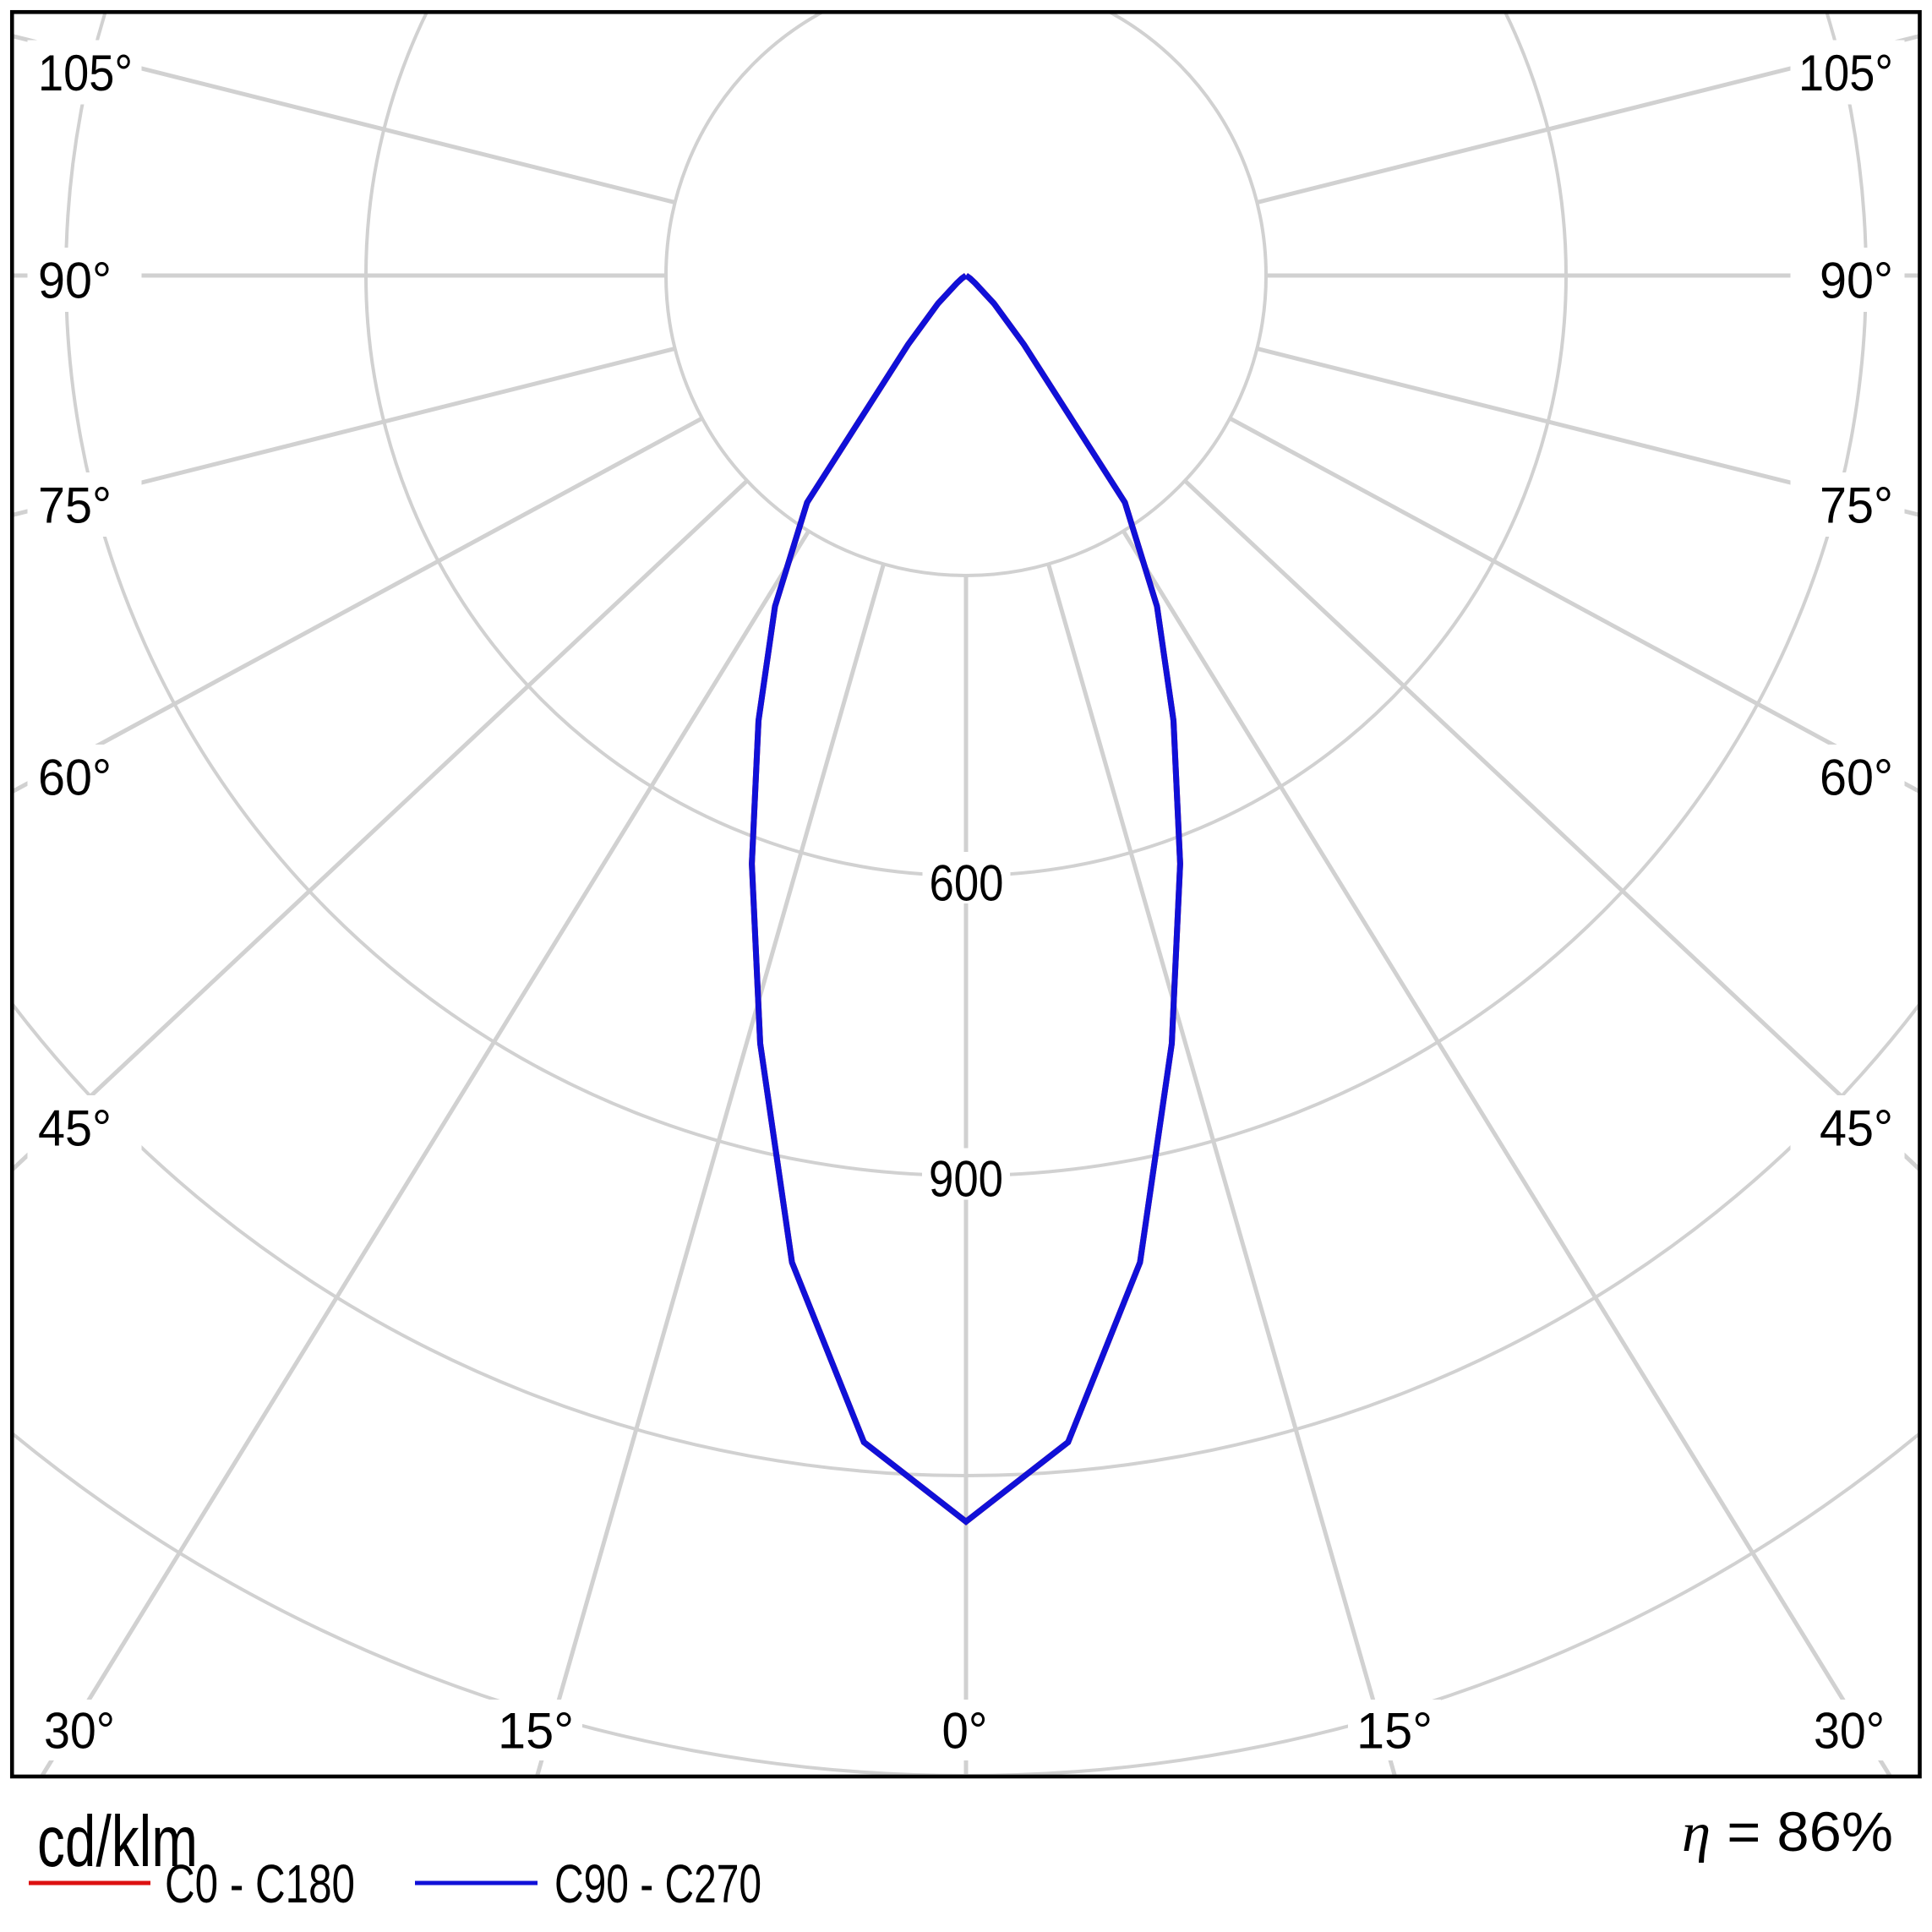 The height and width of the screenshot is (1932, 1932). What do you see at coordinates (117, 1842) in the screenshot?
I see `svg-text: cd/klm` at bounding box center [117, 1842].